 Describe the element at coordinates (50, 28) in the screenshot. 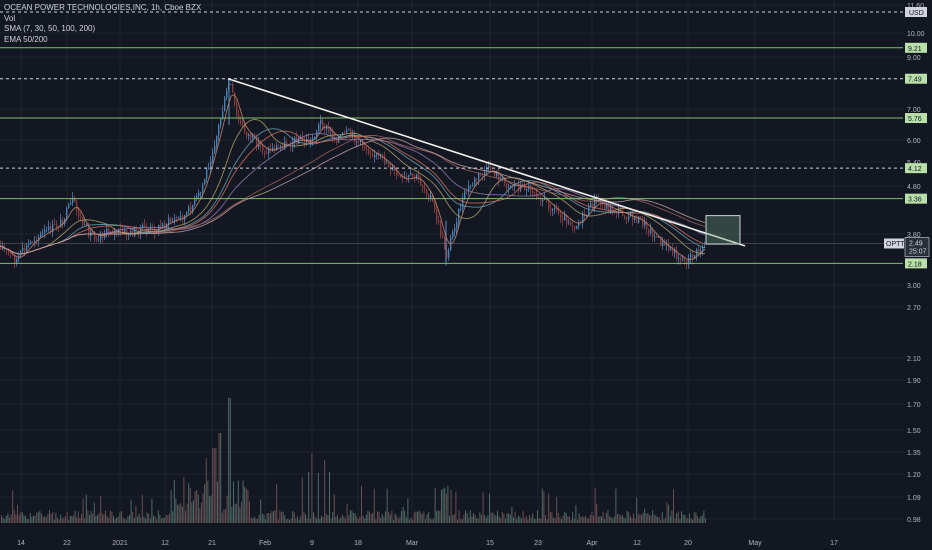

I see `legend-sma: SMA (7, 30, 50, 100, 200)` at that location.